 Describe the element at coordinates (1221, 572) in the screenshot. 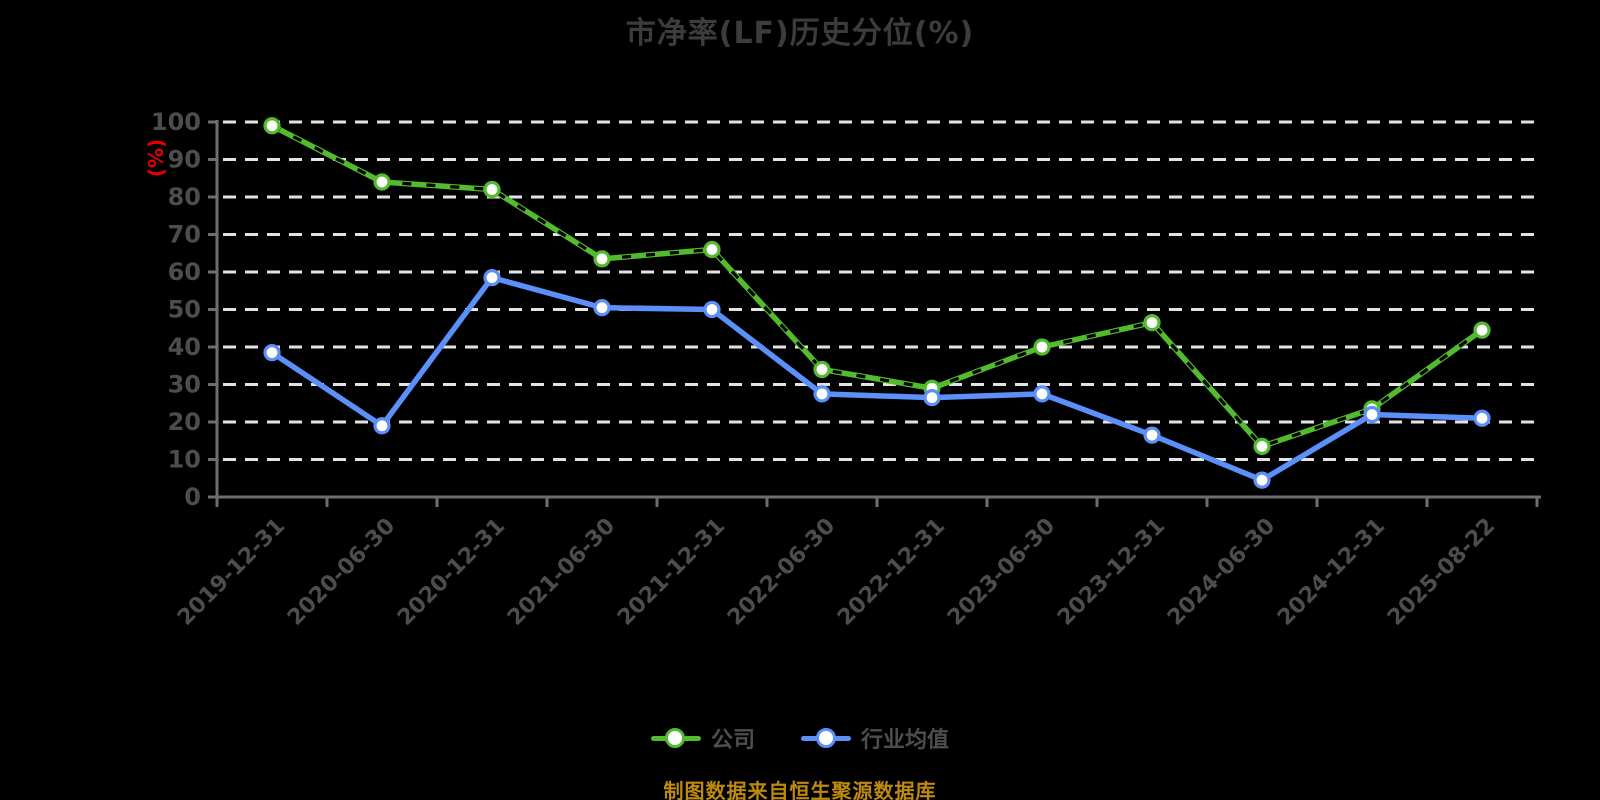

I see `x-tick-label: 2024-06-30` at that location.